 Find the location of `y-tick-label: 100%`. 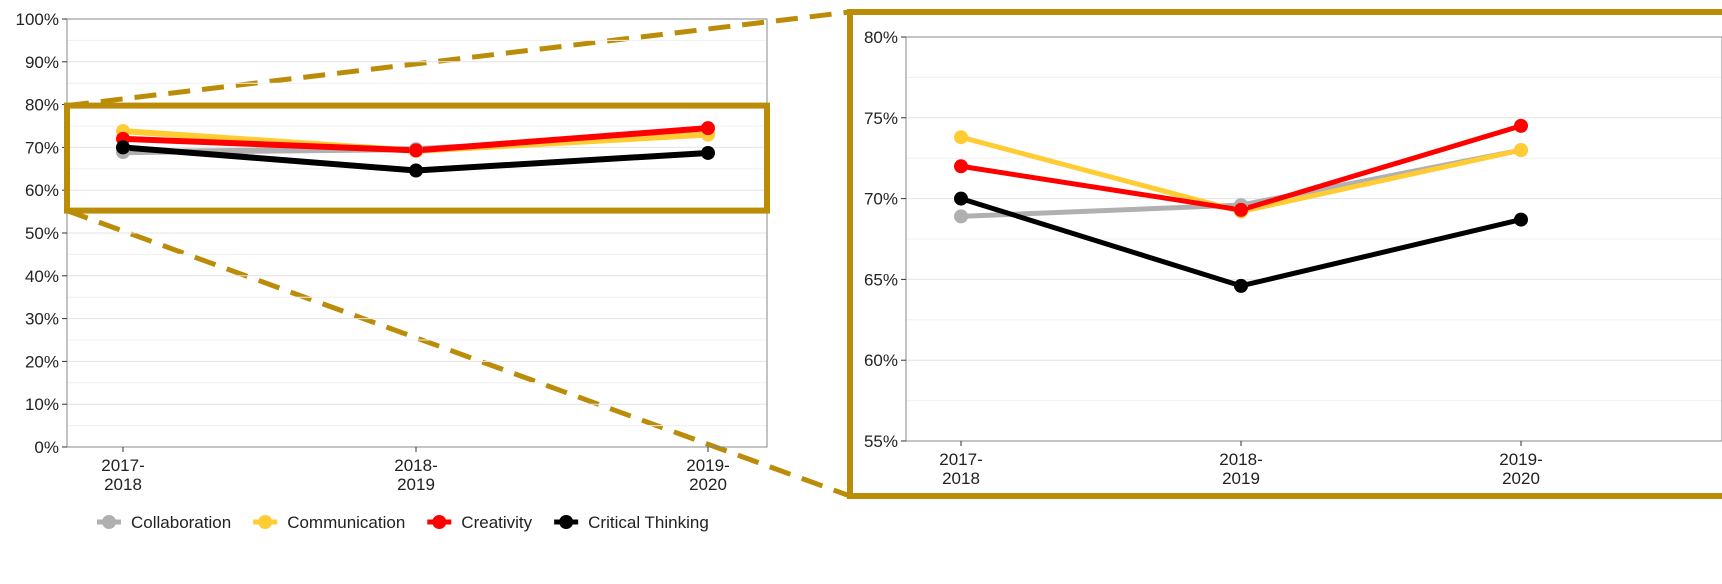

y-tick-label: 100% is located at coordinates (37, 19).